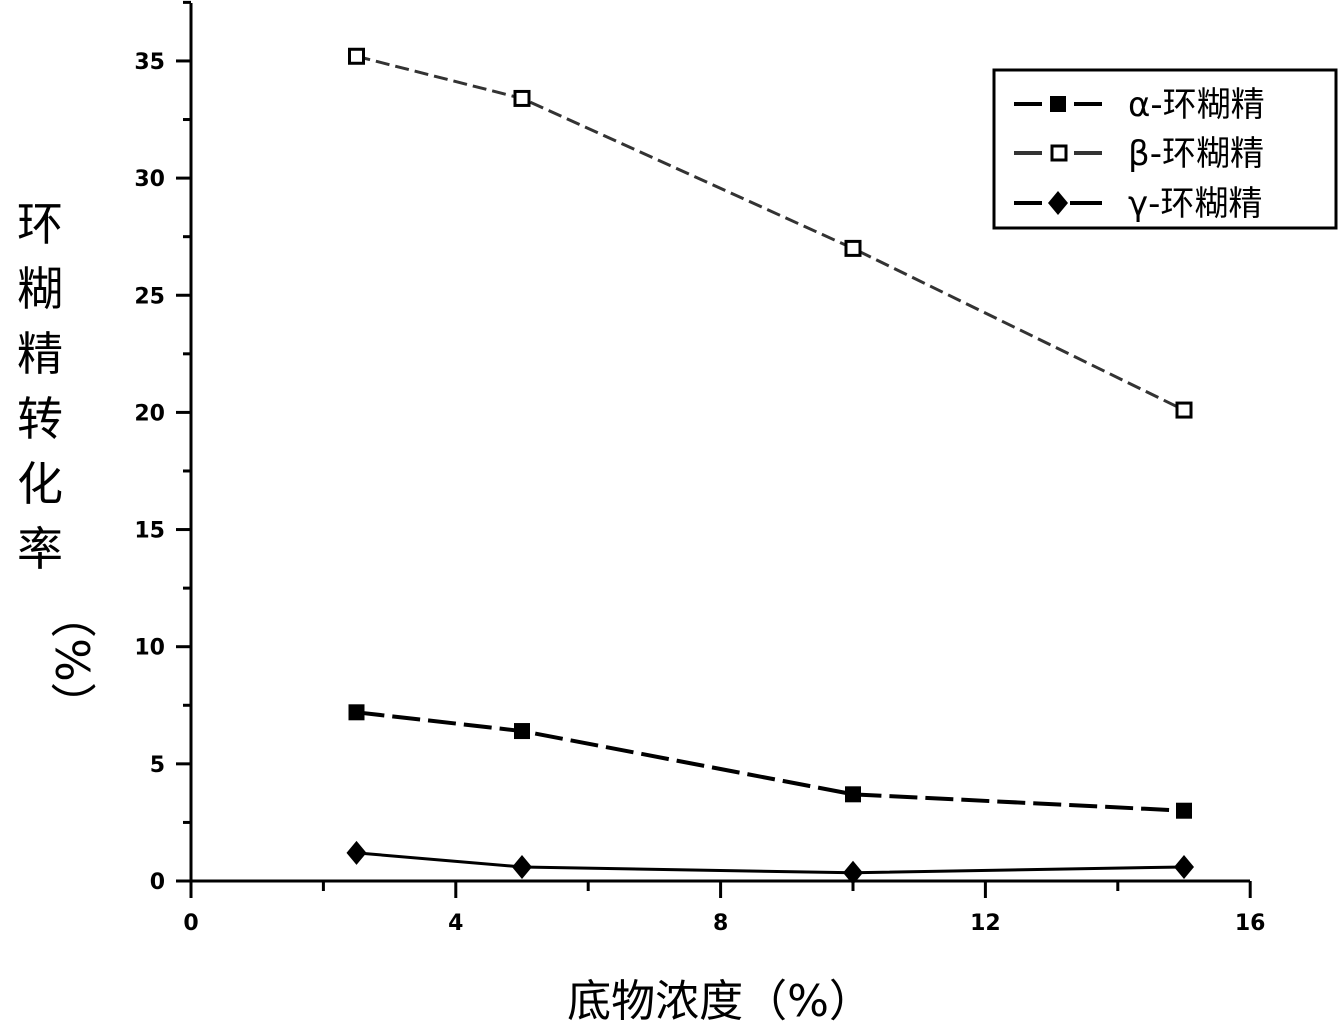 The width and height of the screenshot is (1344, 1032). Describe the element at coordinates (1250, 923) in the screenshot. I see `x-tick-label: 16` at that location.